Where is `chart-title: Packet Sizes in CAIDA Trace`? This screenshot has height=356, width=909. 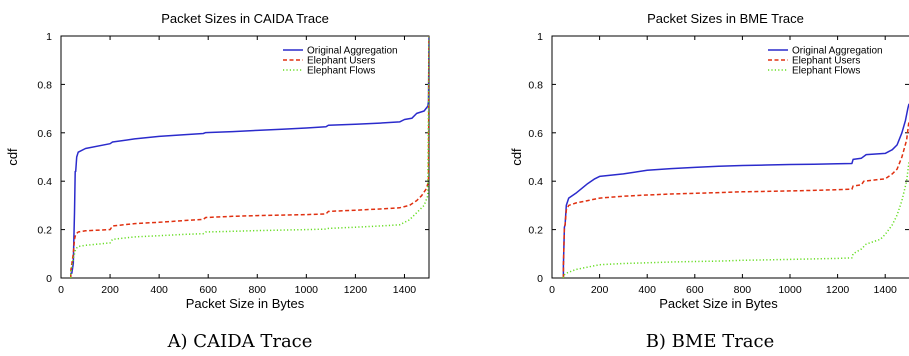
chart-title: Packet Sizes in CAIDA Trace is located at coordinates (245, 18).